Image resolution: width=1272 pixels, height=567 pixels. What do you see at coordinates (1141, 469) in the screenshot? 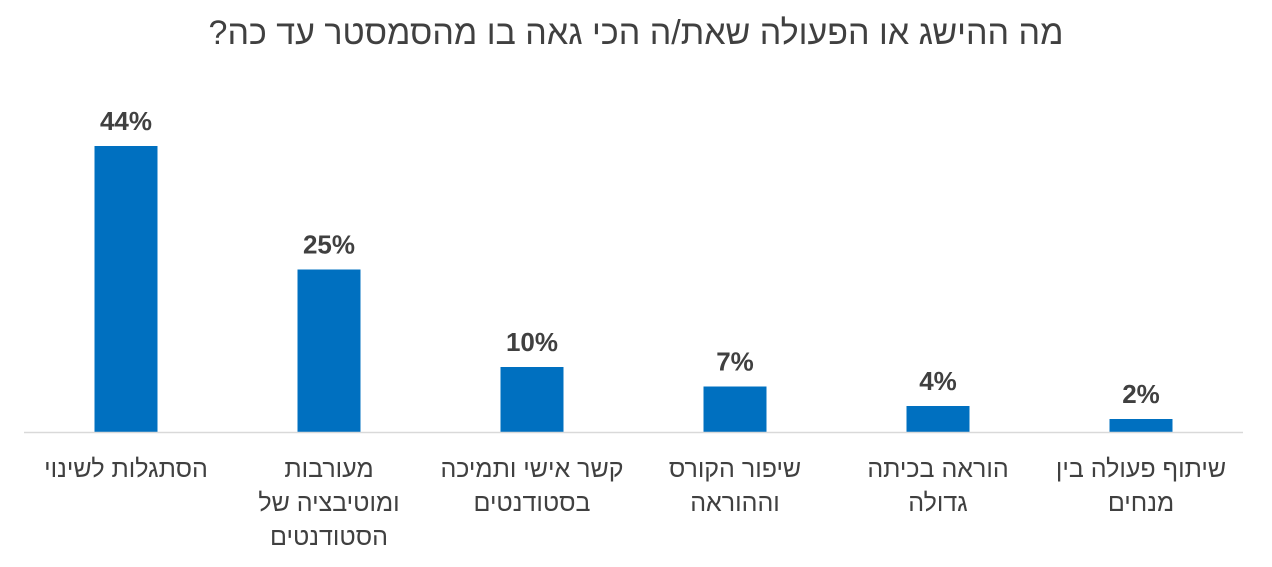
I see `category-label-line: שיתוף פעולה בין` at bounding box center [1141, 469].